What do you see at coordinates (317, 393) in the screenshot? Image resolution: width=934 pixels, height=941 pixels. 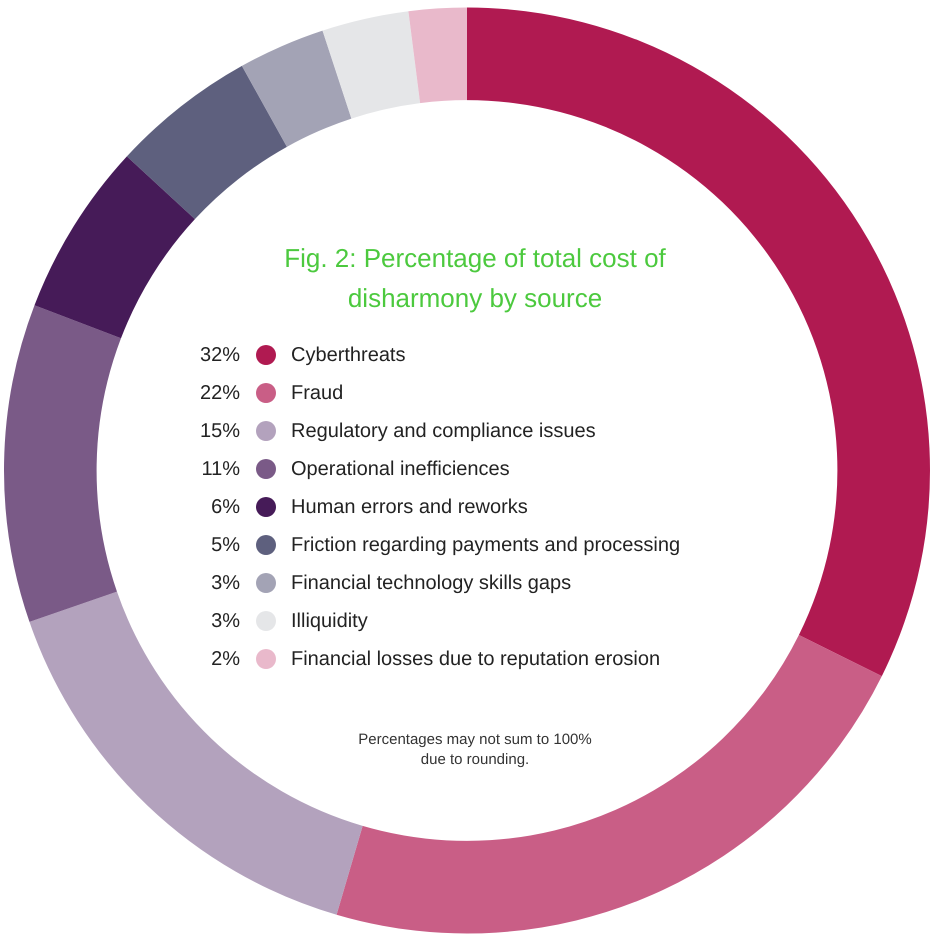 I see `legend-label: Fraud` at bounding box center [317, 393].